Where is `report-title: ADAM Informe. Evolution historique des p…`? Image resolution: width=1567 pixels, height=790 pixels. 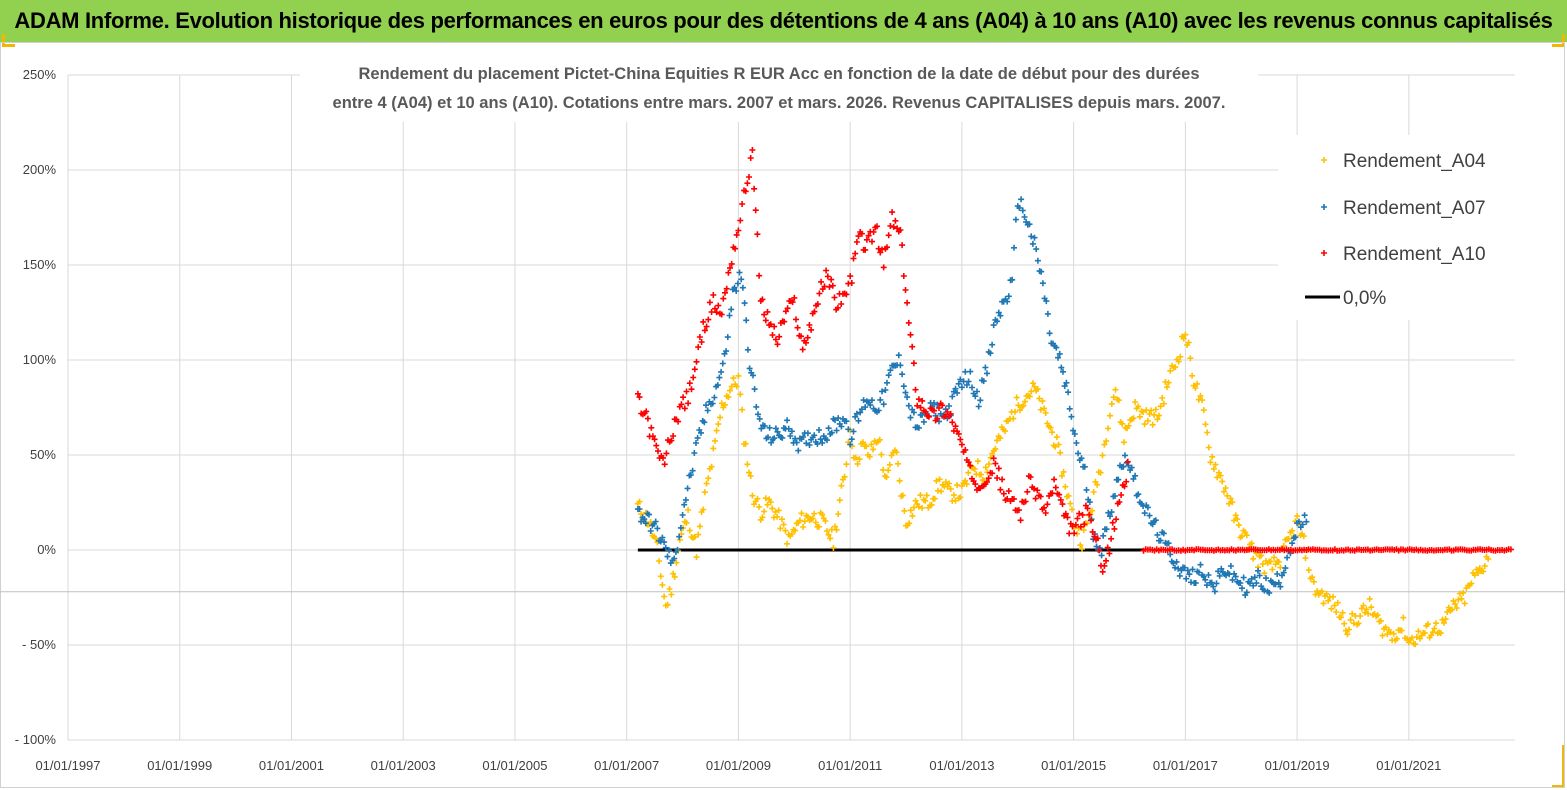
report-title: ADAM Informe. Evolution historique des p… is located at coordinates (783, 20).